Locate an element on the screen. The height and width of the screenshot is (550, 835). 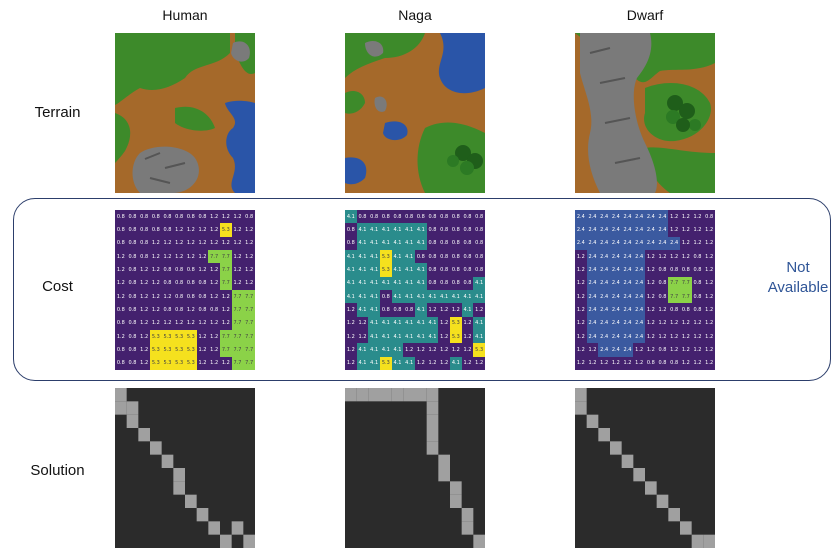
column-header-dwarf: Dwarf is located at coordinates (645, 15).